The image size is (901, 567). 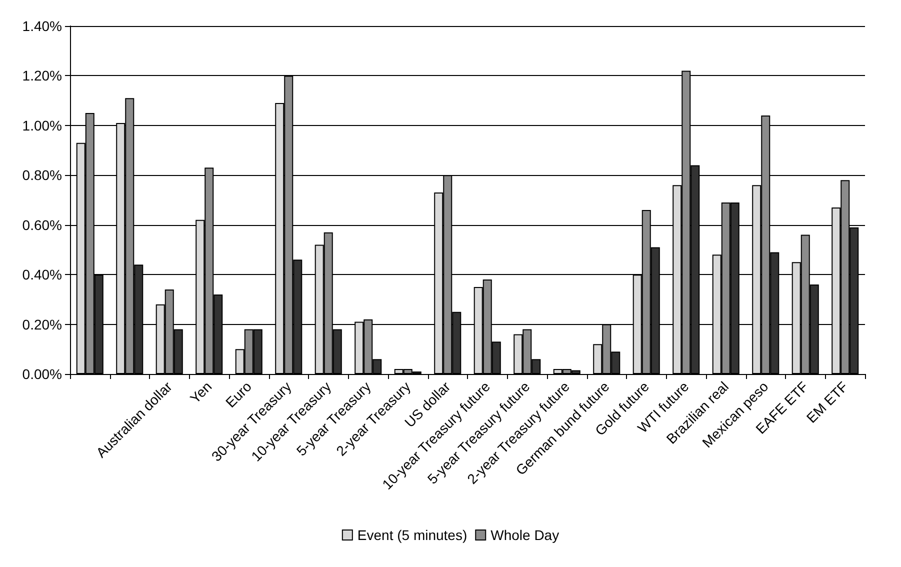 I want to click on y-tick-label: 0.00%, so click(x=42, y=374).